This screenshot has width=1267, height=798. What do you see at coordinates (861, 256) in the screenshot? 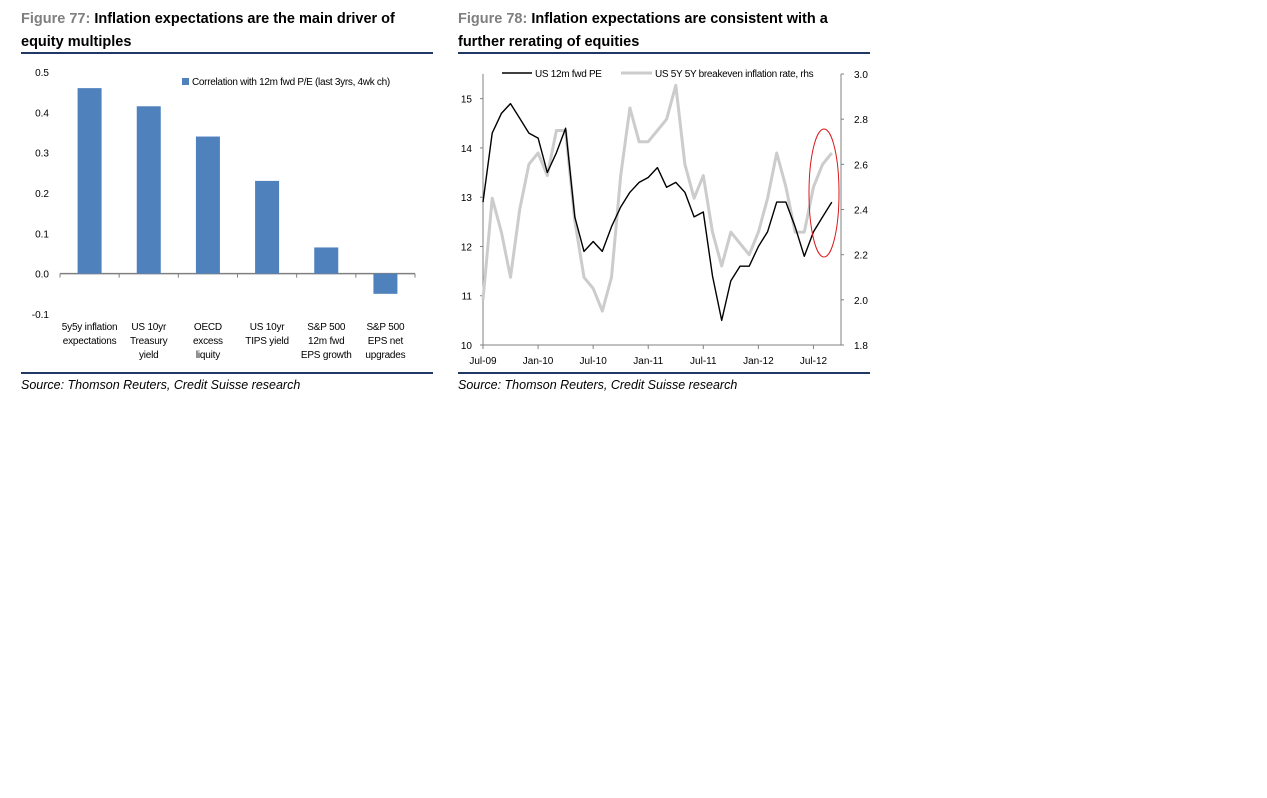
I see `right-tick-label: 2.2` at bounding box center [861, 256].